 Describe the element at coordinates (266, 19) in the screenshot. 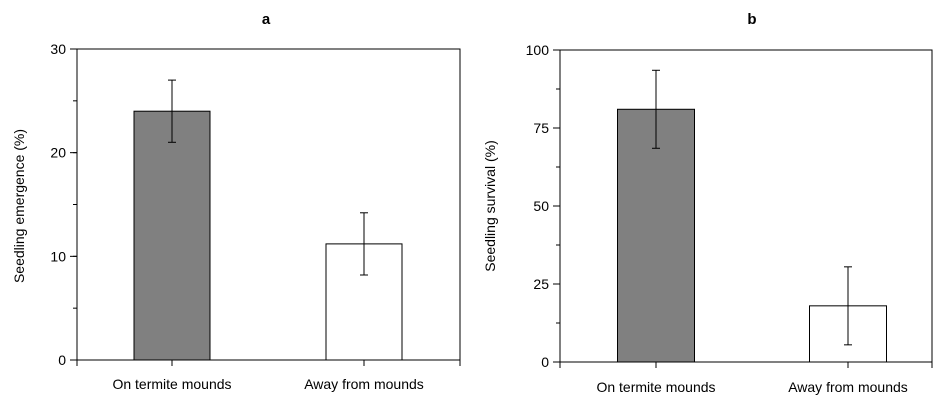

I see `chart-title: a` at that location.